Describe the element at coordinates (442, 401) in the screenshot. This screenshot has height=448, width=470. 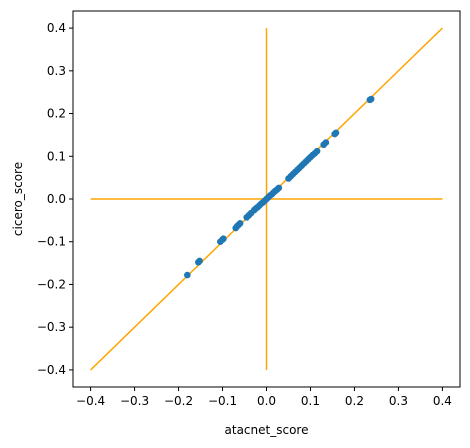
I see `x-tick-label: 0.4` at that location.